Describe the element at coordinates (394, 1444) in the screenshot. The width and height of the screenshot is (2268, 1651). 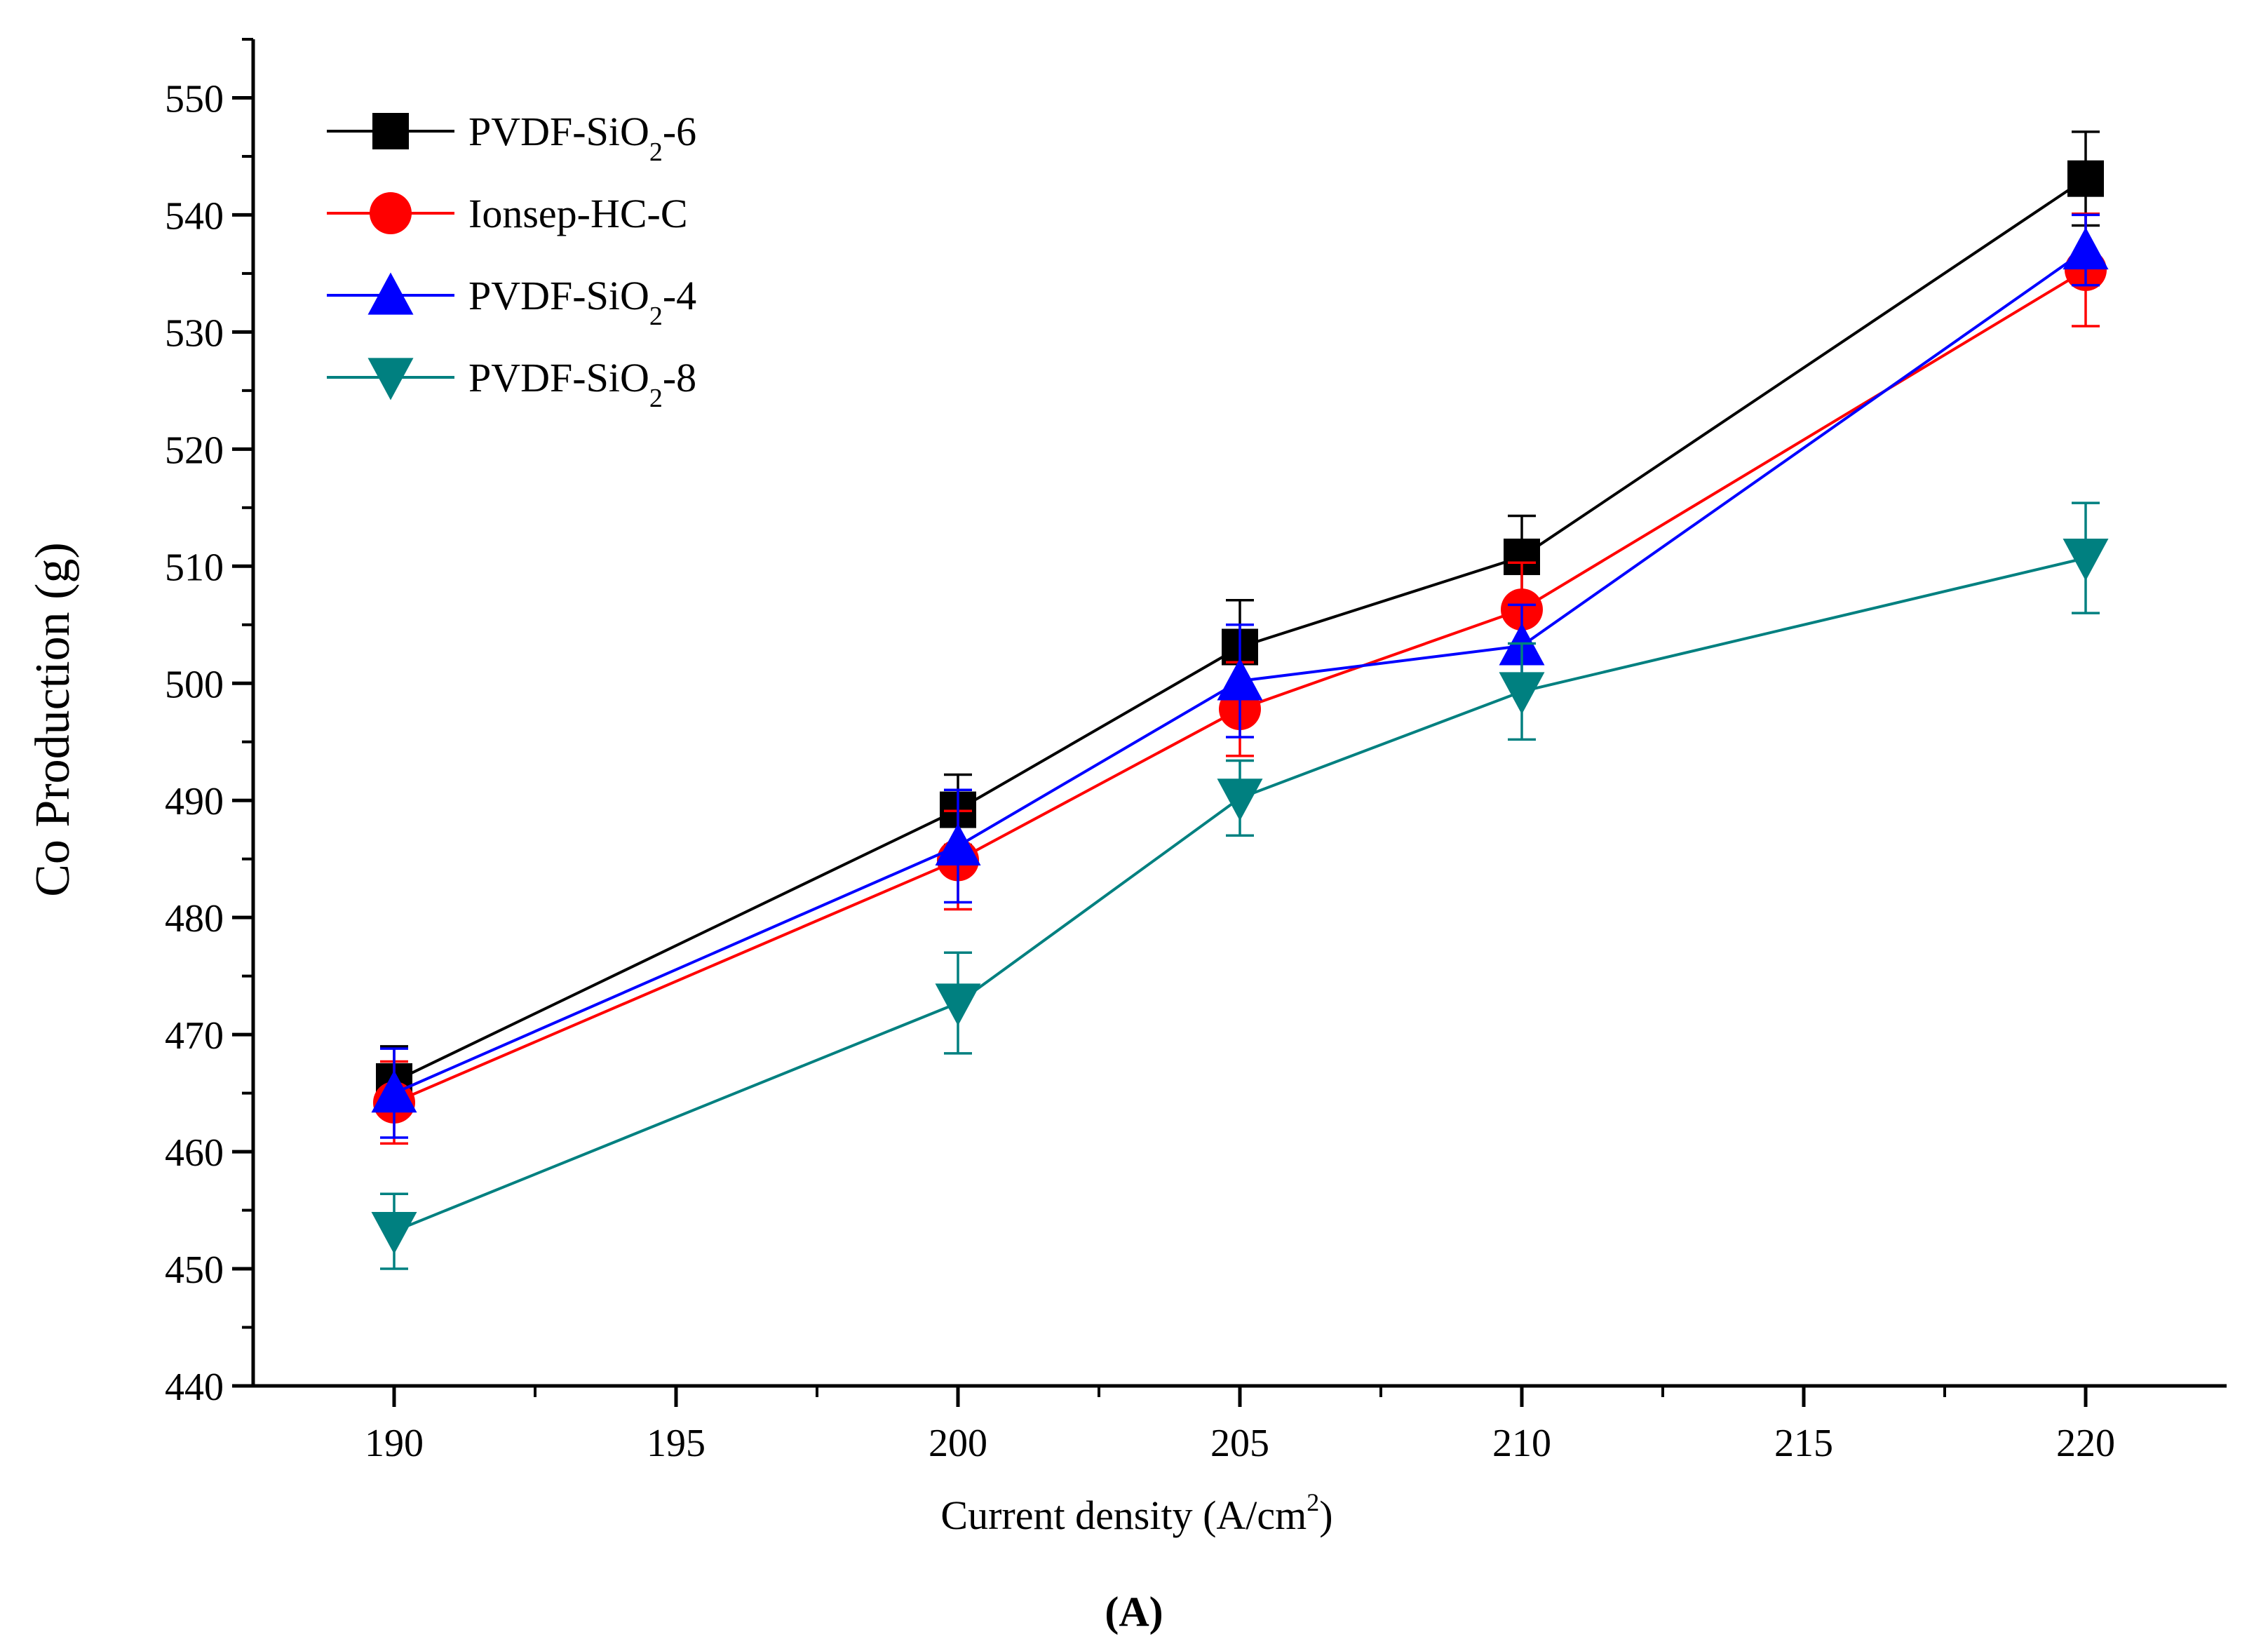
I see `x-tick-label: 190` at that location.